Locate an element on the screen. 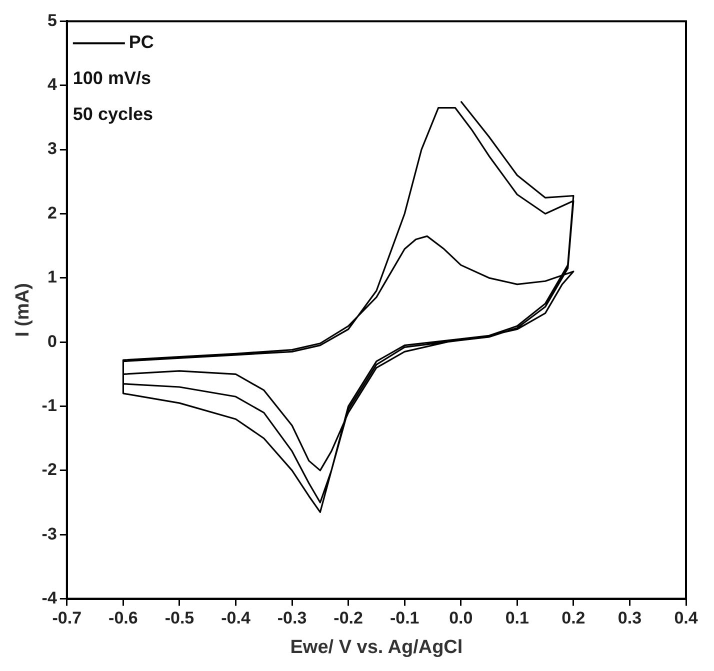  y-tick-label: 1 is located at coordinates (52, 277).